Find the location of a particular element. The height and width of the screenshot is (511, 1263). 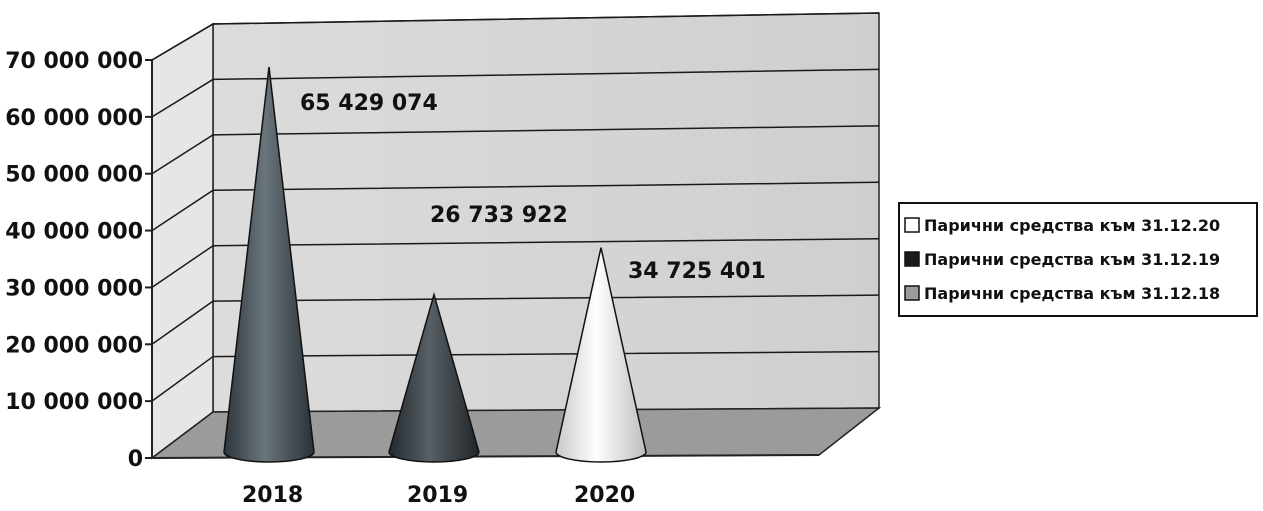

y-tick-label: 20 000 000 is located at coordinates (74, 345).